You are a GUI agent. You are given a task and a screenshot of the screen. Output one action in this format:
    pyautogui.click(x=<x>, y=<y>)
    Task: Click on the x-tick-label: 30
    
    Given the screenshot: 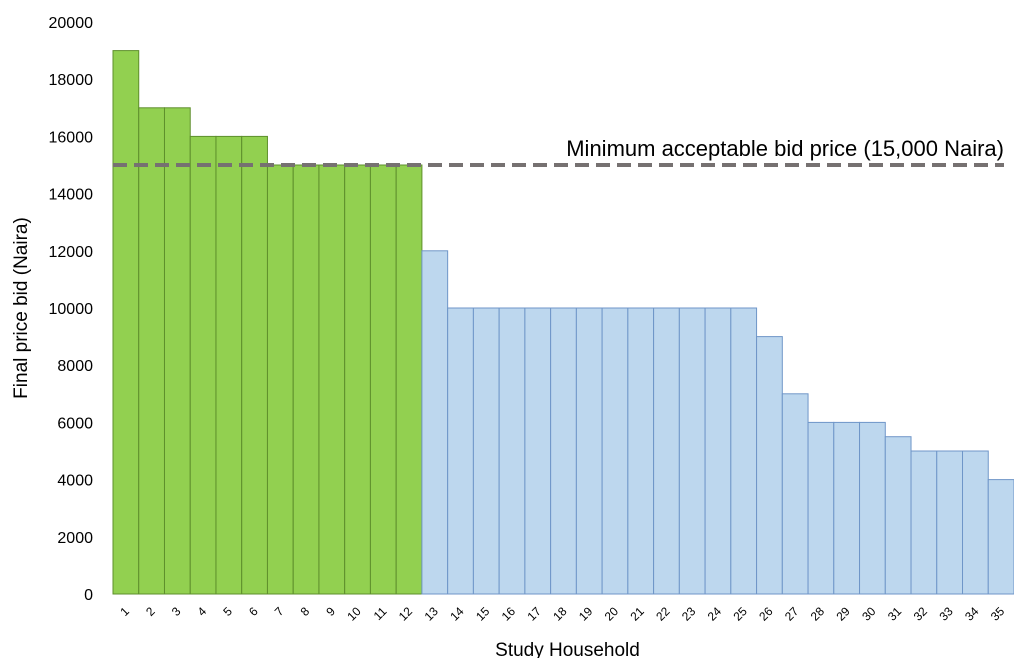 What is the action you would take?
    pyautogui.click(x=869, y=614)
    